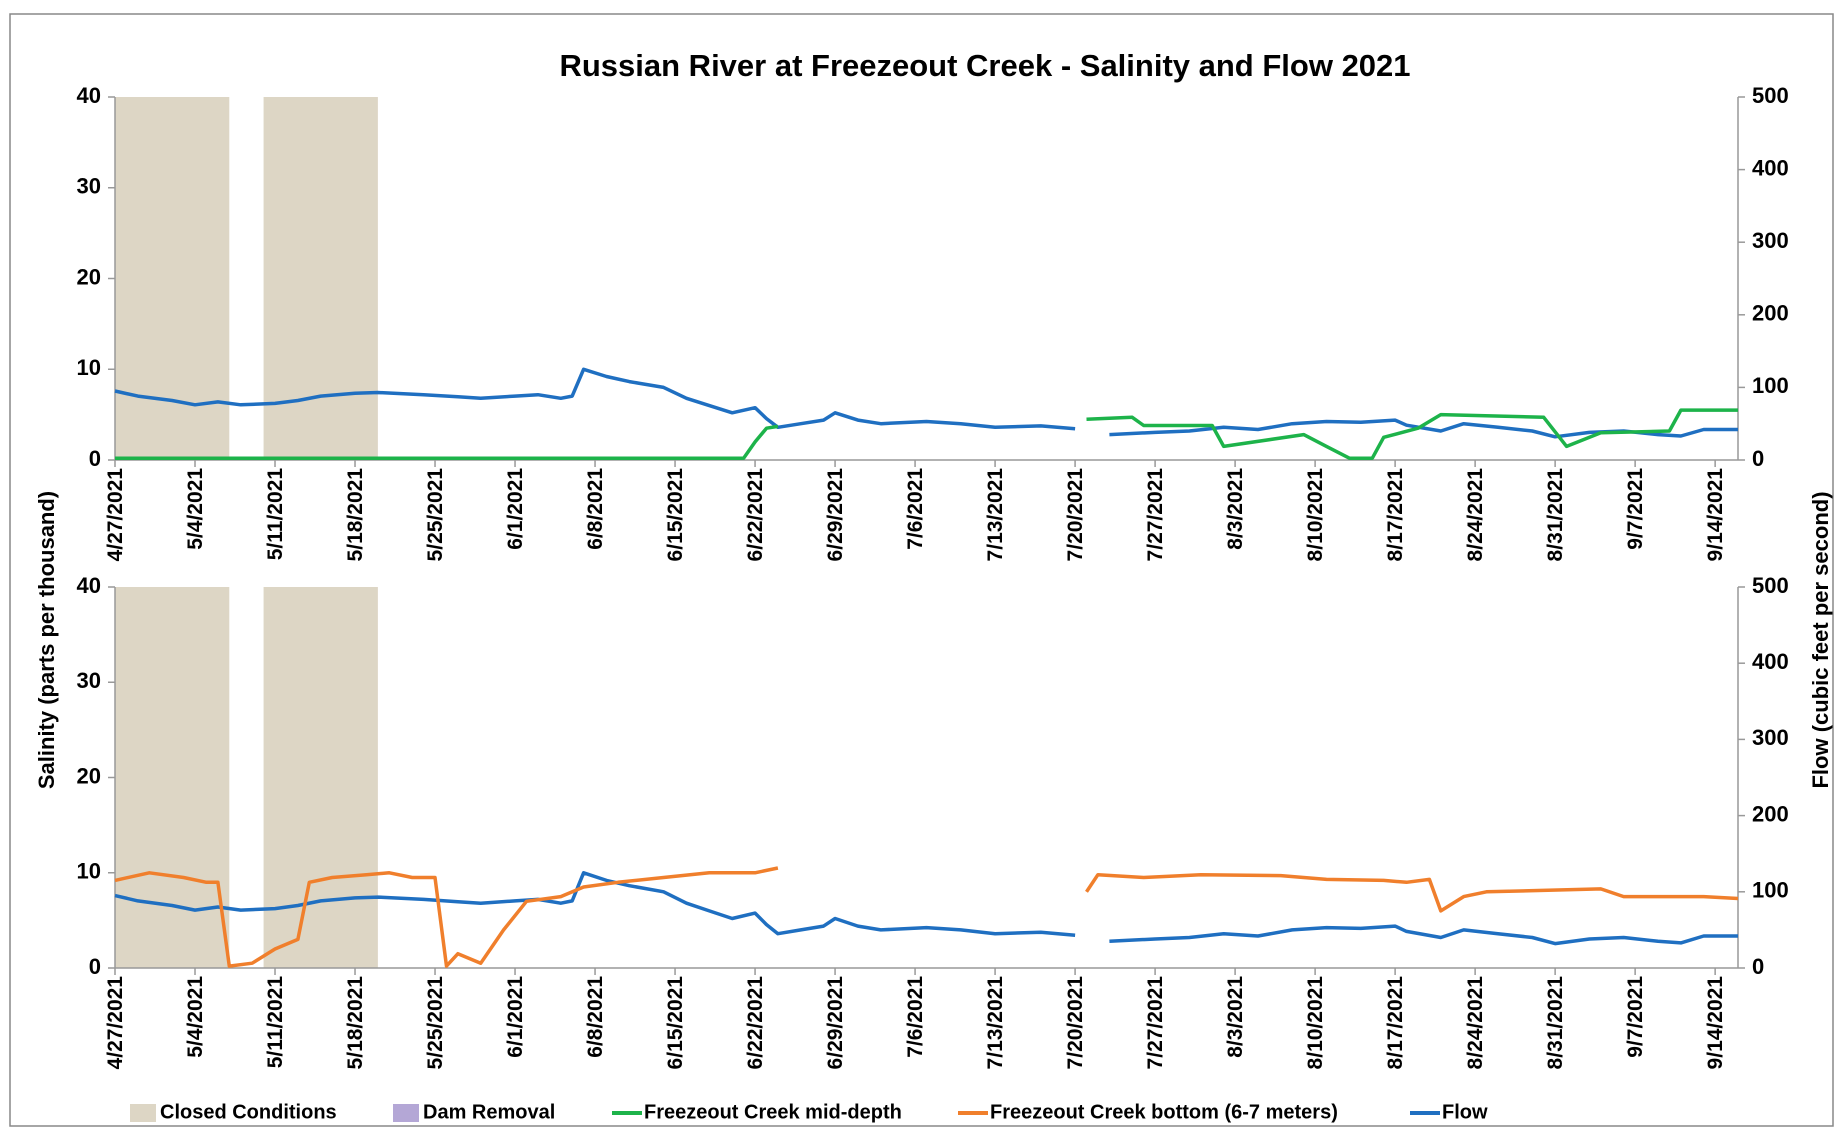 This screenshot has height=1130, width=1843. What do you see at coordinates (773, 1112) in the screenshot?
I see `legend-label: Freezeout Creek mid-depth` at bounding box center [773, 1112].